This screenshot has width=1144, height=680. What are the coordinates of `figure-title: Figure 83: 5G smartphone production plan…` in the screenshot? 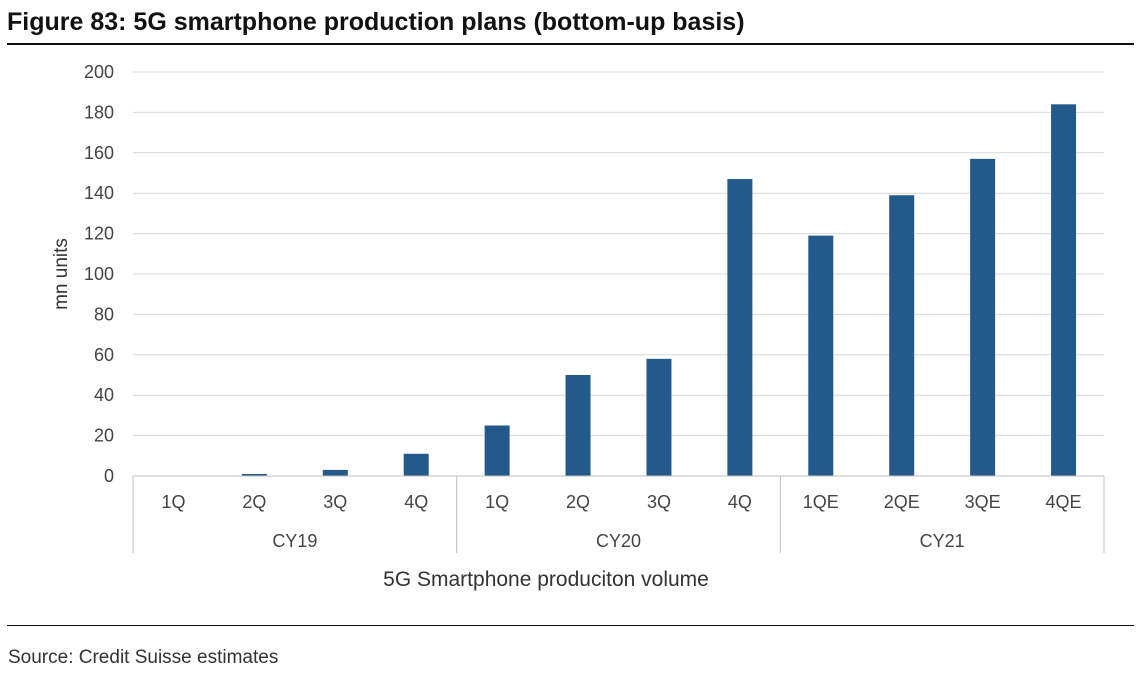 It's located at (376, 22).